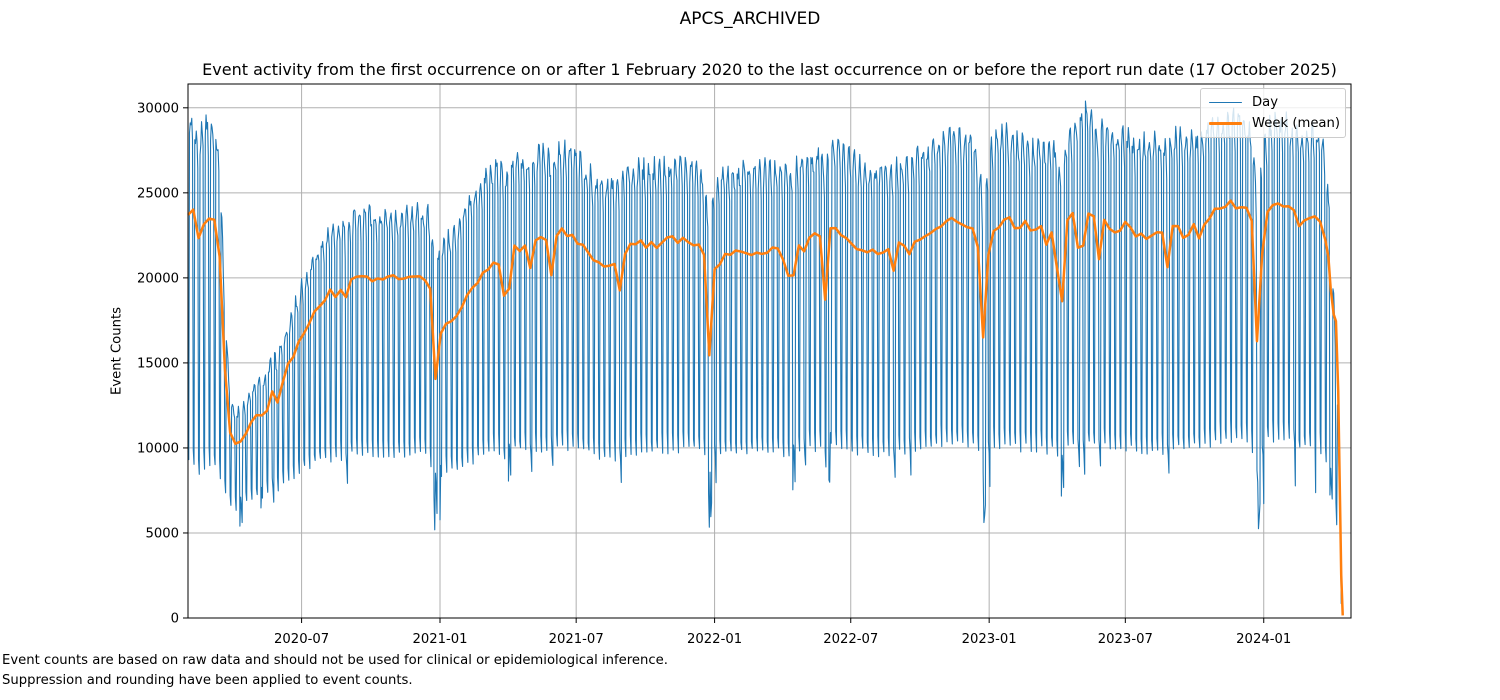 The image size is (1500, 700). What do you see at coordinates (850, 639) in the screenshot?
I see `x-tick-label: 2022-07` at bounding box center [850, 639].